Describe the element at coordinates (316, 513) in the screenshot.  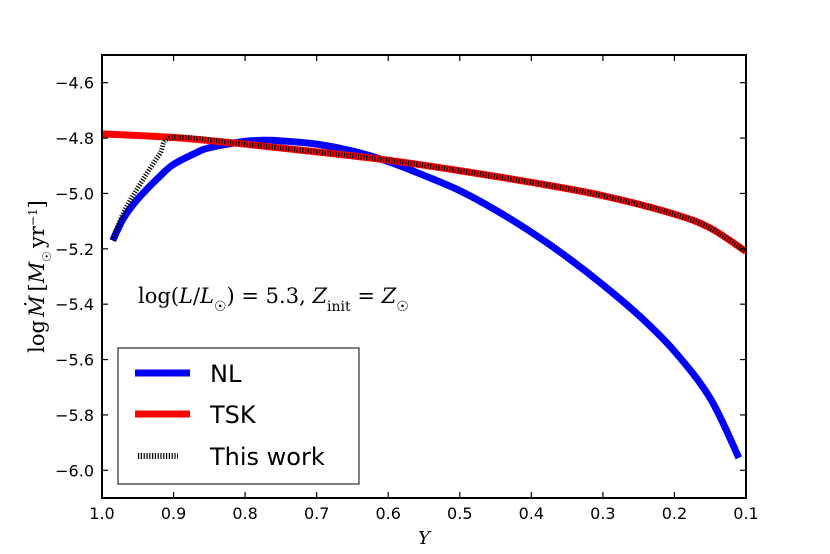
I see `x-tick-label: 0.7` at that location.